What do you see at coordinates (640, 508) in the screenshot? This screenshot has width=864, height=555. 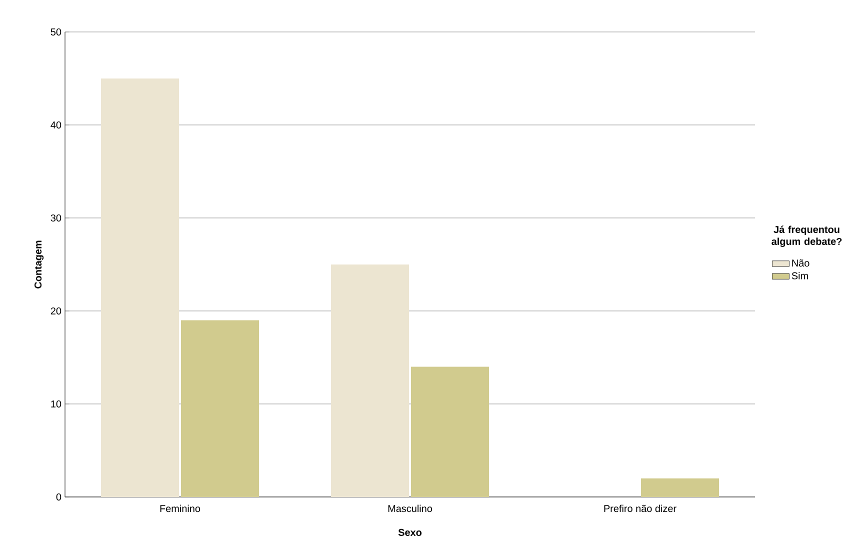 I see `x-tick-label: Prefiro não dizer` at bounding box center [640, 508].